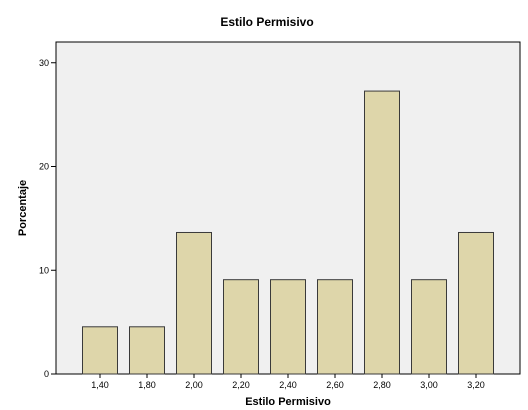  What do you see at coordinates (194, 385) in the screenshot?
I see `x-tick-label: 2,00` at bounding box center [194, 385].